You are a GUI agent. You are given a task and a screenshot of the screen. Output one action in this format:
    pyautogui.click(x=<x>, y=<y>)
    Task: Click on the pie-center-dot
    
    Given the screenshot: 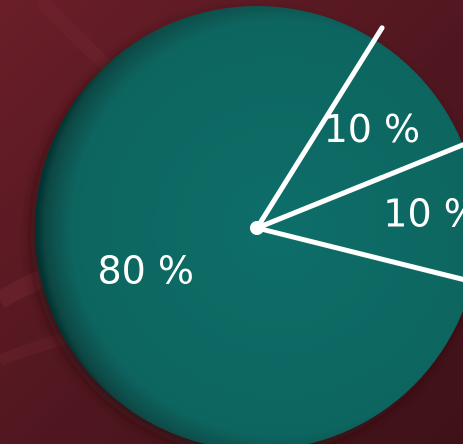 What is the action you would take?
    pyautogui.click(x=257, y=228)
    